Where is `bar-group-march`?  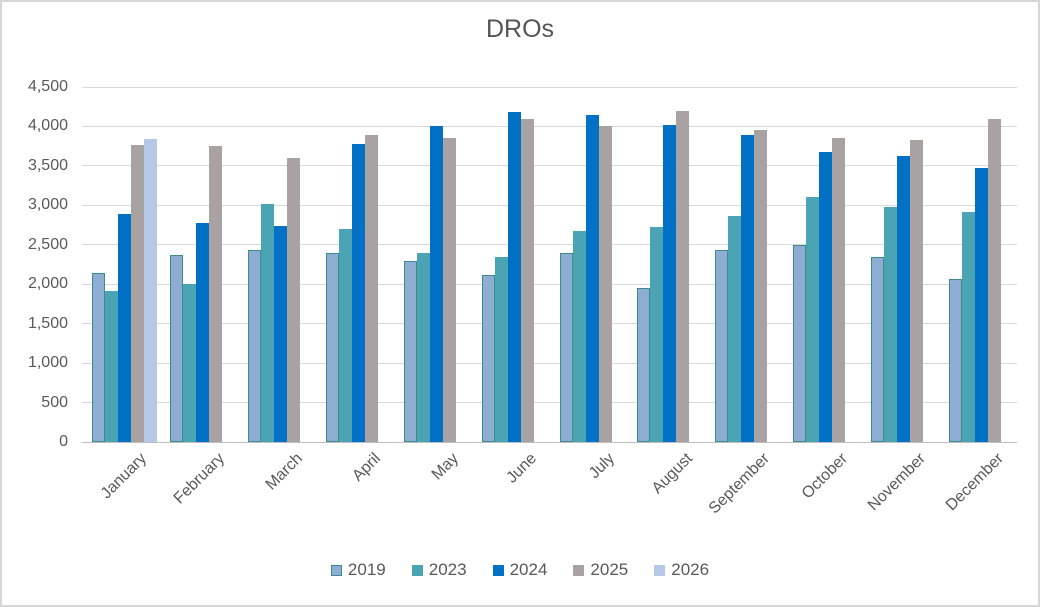 bar-group-march is located at coordinates (277, 264).